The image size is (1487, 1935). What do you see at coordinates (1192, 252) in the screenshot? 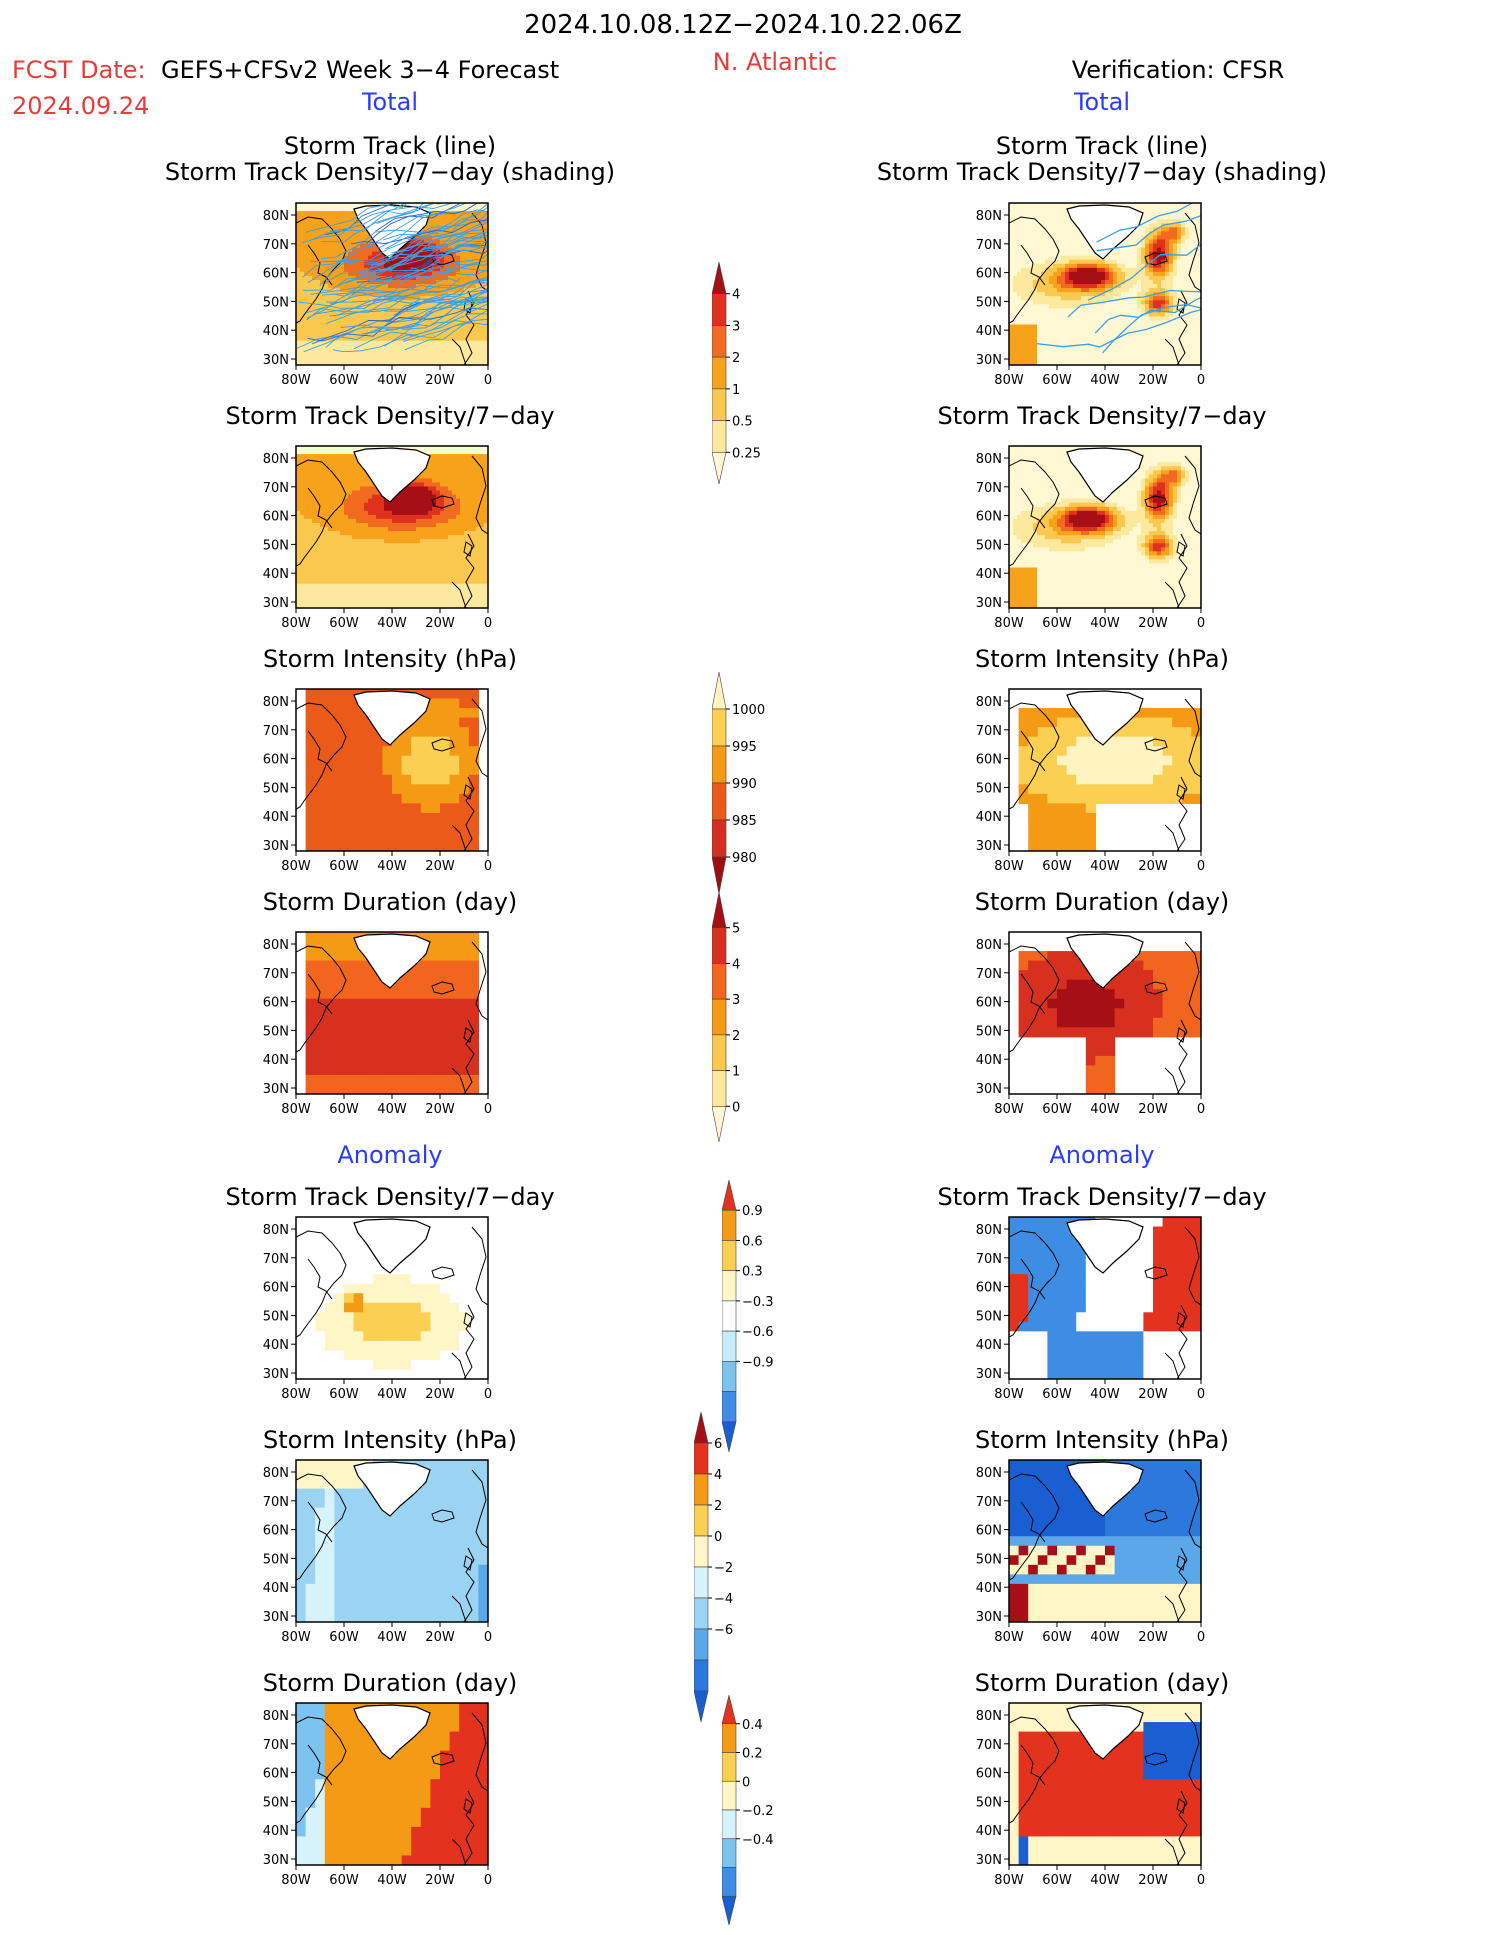
I see `coastline` at bounding box center [1192, 252].